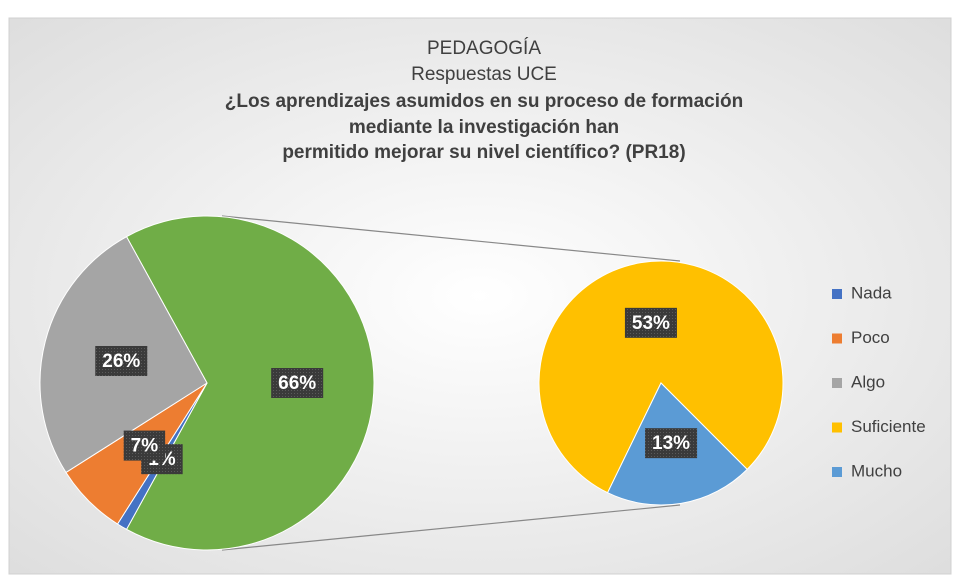  I want to click on chart-title: Respuestas UCE, so click(484, 74).